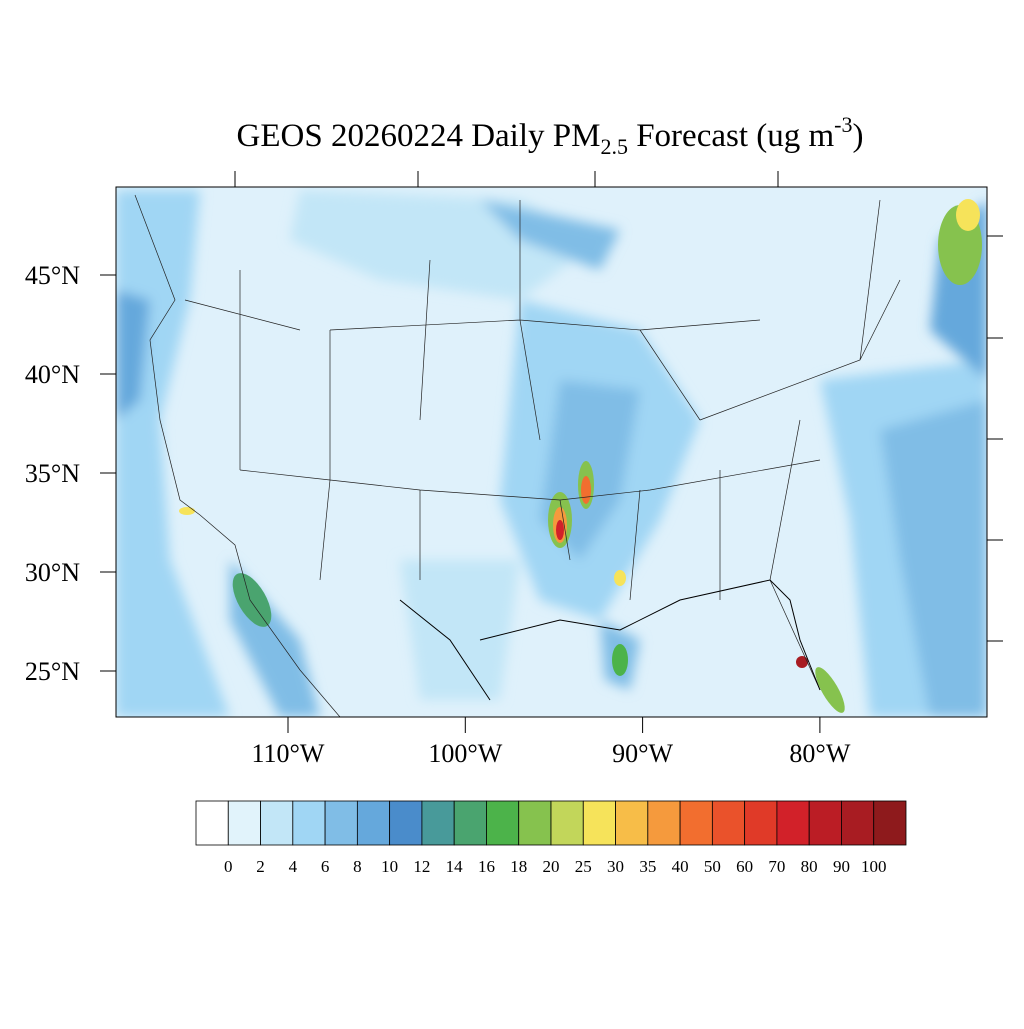  I want to click on title-main: GEOS 20260224 Daily PM, so click(419, 136).